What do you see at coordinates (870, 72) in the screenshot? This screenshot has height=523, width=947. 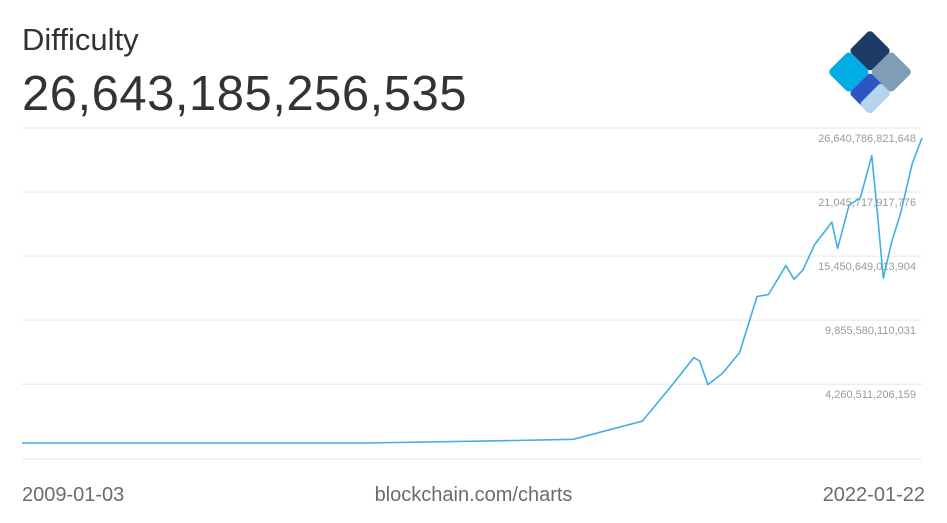 I see `blockchain-logo-icon` at bounding box center [870, 72].